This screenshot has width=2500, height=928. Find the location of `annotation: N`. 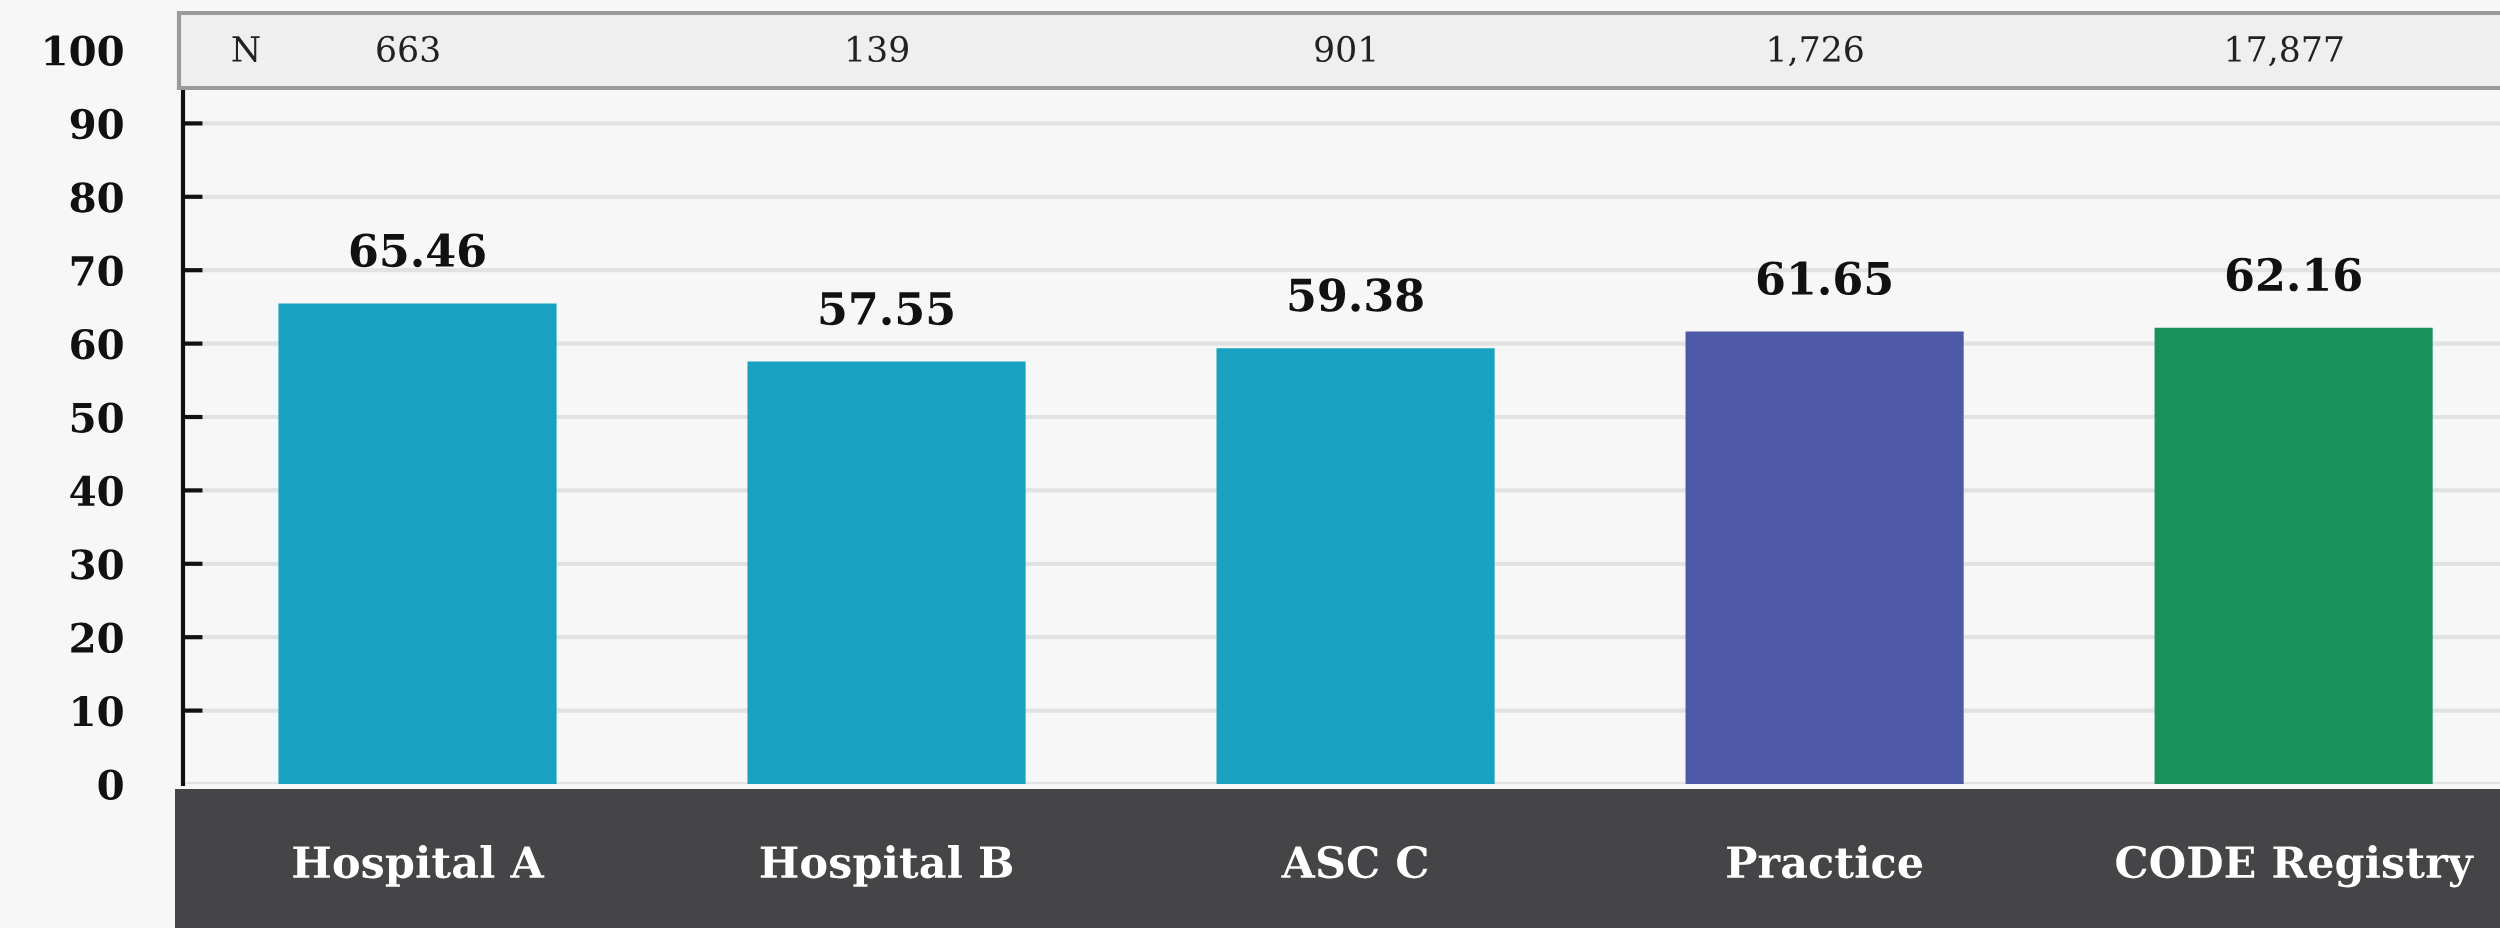

annotation: N is located at coordinates (246, 49).